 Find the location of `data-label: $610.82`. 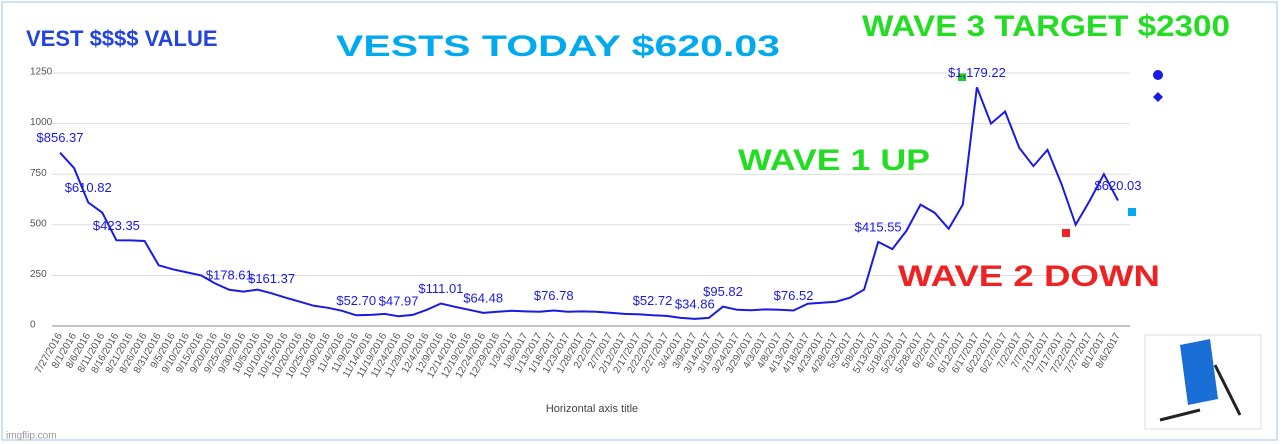

data-label: $610.82 is located at coordinates (88, 187).